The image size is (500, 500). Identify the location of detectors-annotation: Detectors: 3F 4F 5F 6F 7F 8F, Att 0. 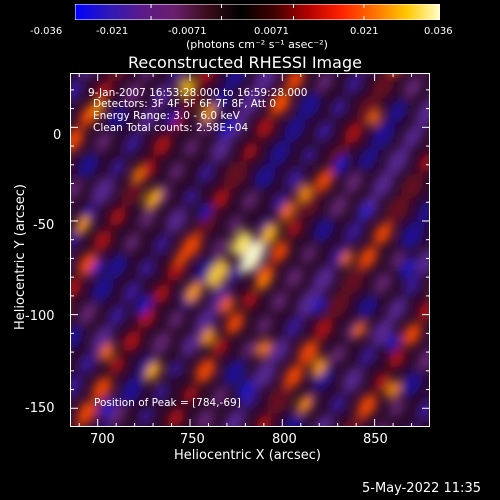
(185, 104).